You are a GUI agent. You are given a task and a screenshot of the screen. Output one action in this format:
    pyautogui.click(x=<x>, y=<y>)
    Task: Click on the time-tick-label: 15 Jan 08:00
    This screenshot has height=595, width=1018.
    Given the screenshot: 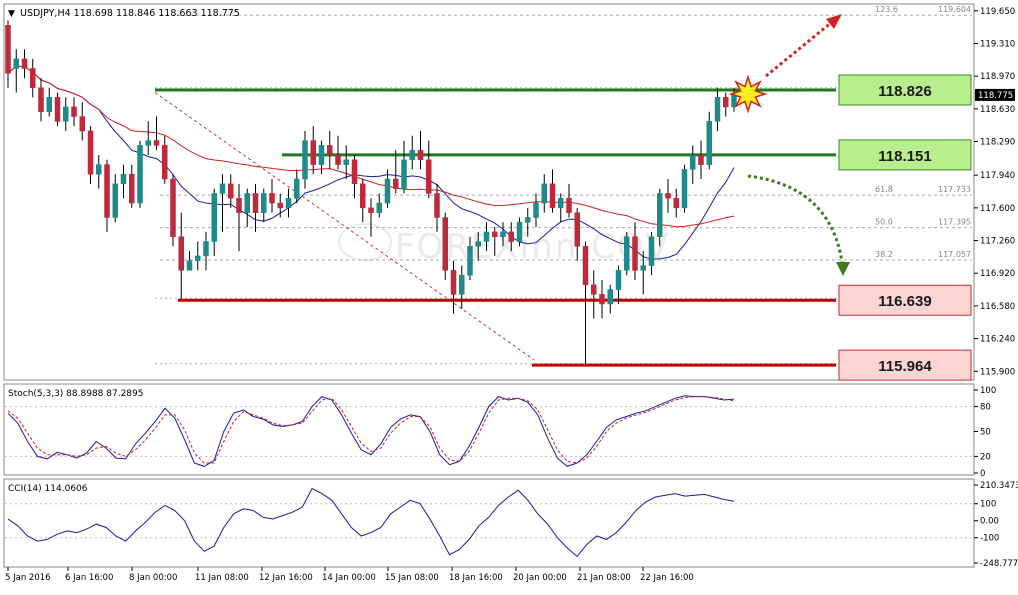 What is the action you would take?
    pyautogui.click(x=412, y=578)
    